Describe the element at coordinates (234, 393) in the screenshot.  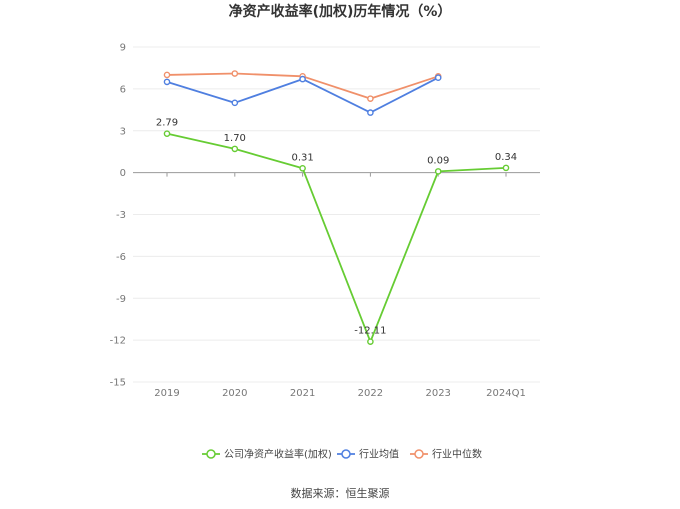
I see `x-tick-label: 2020` at that location.